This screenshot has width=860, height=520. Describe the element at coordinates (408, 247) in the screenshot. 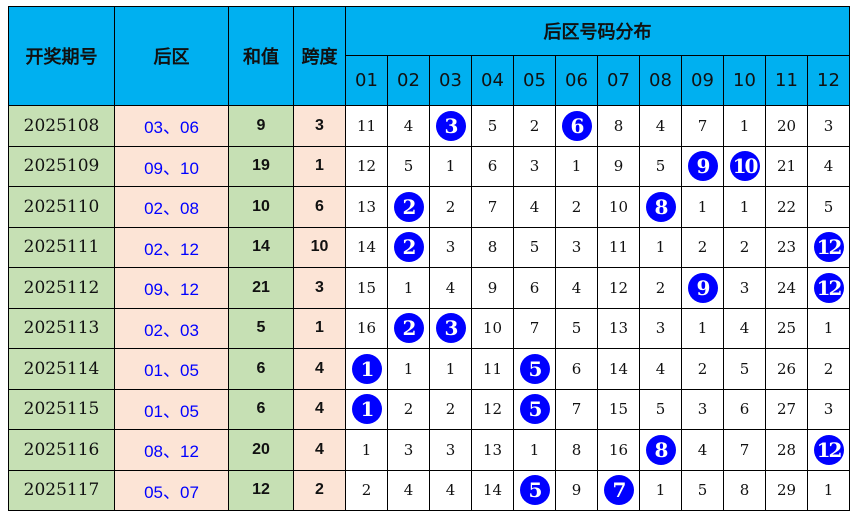

I see `hit-ball: 2` at that location.